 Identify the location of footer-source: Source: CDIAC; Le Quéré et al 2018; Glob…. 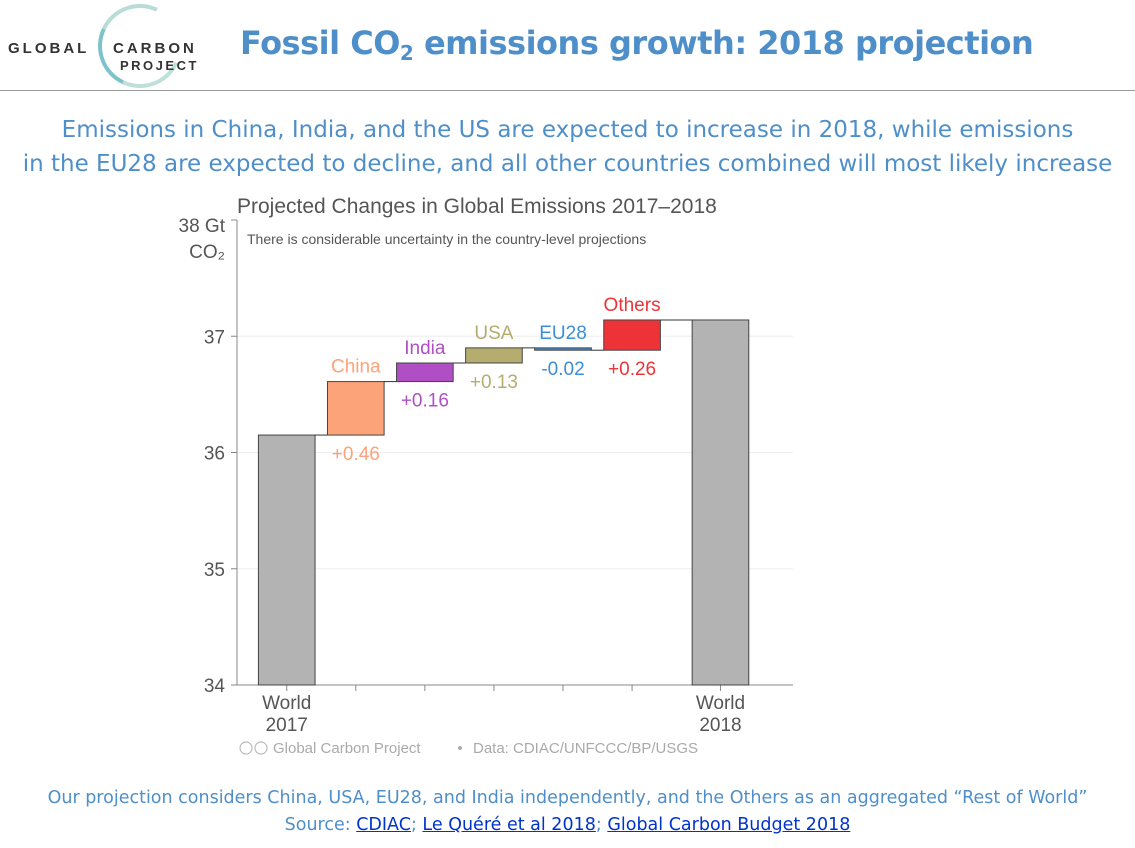
(567, 825).